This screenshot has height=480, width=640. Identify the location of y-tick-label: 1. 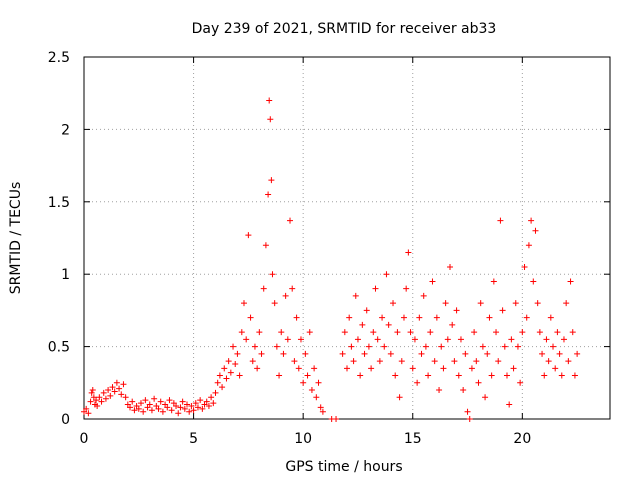
(65, 275).